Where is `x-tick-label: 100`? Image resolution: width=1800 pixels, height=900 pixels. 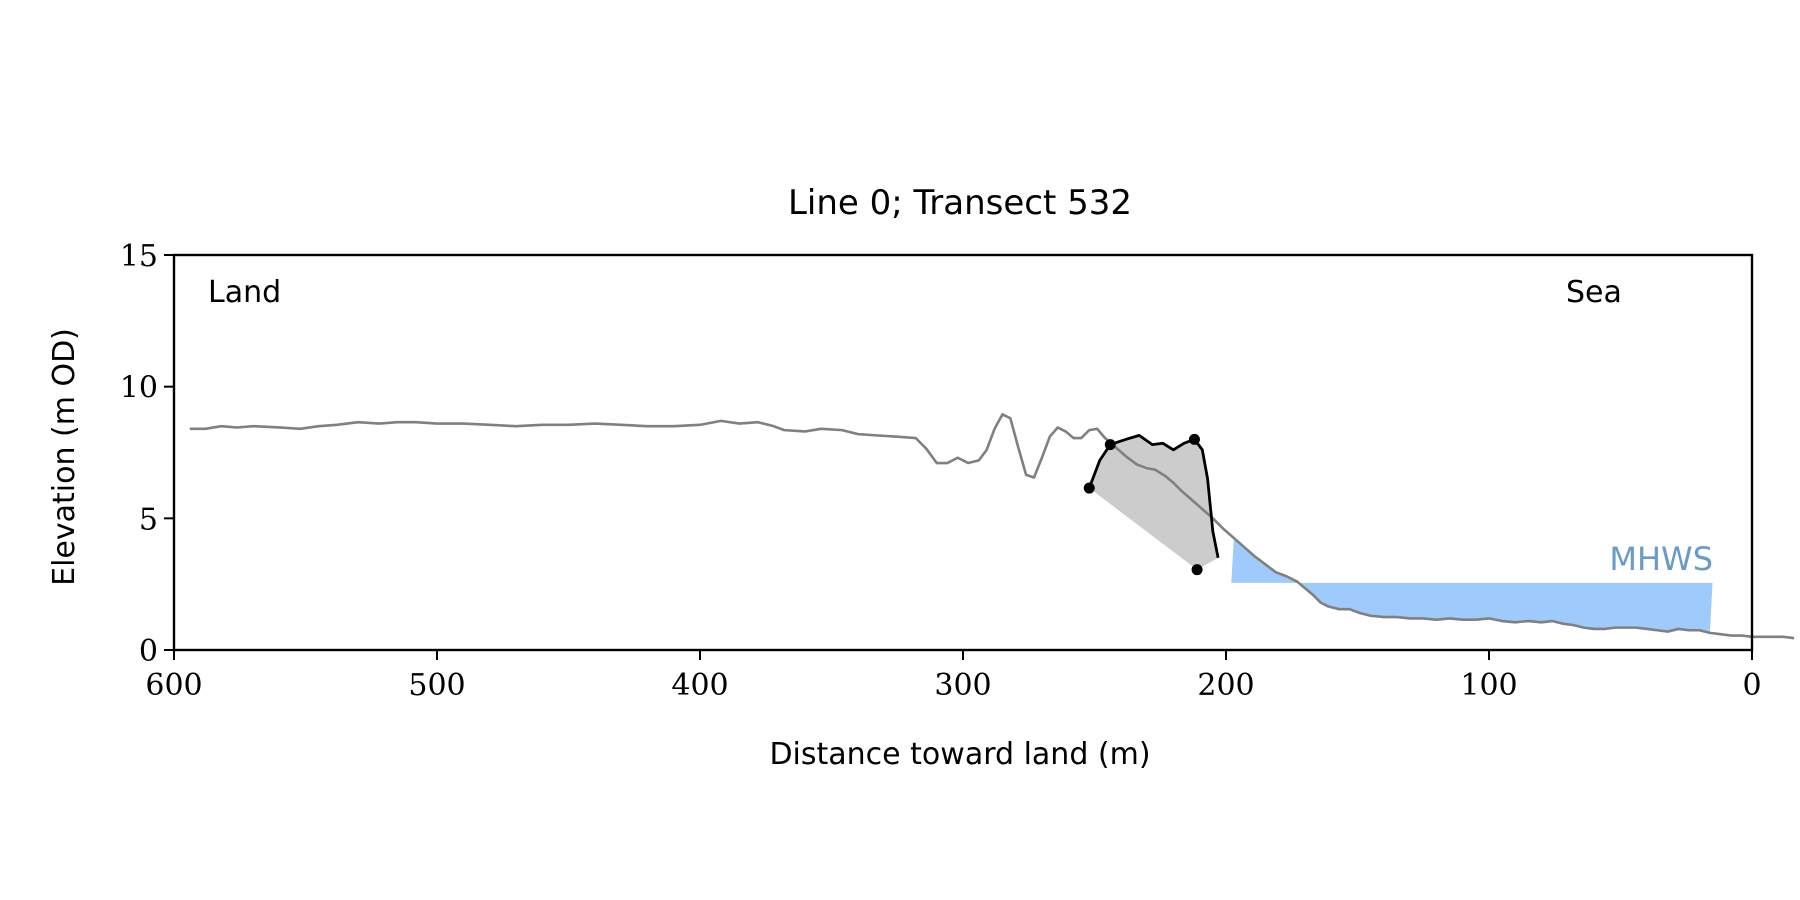
x-tick-label: 100 is located at coordinates (1488, 685).